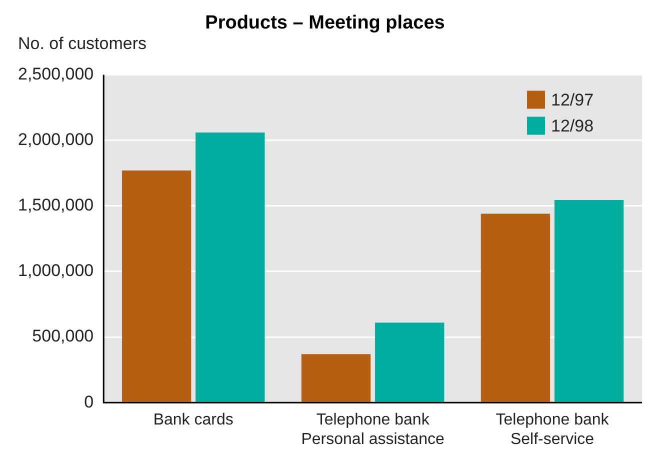  I want to click on y-axis-title: No. of customers, so click(82, 43).